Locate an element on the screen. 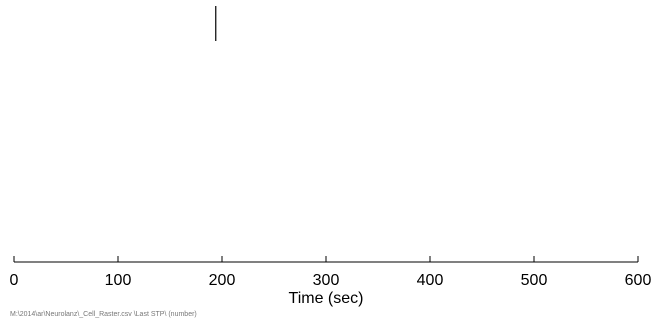 The height and width of the screenshot is (320, 659). x-axis-label: Time (sec) is located at coordinates (326, 298).